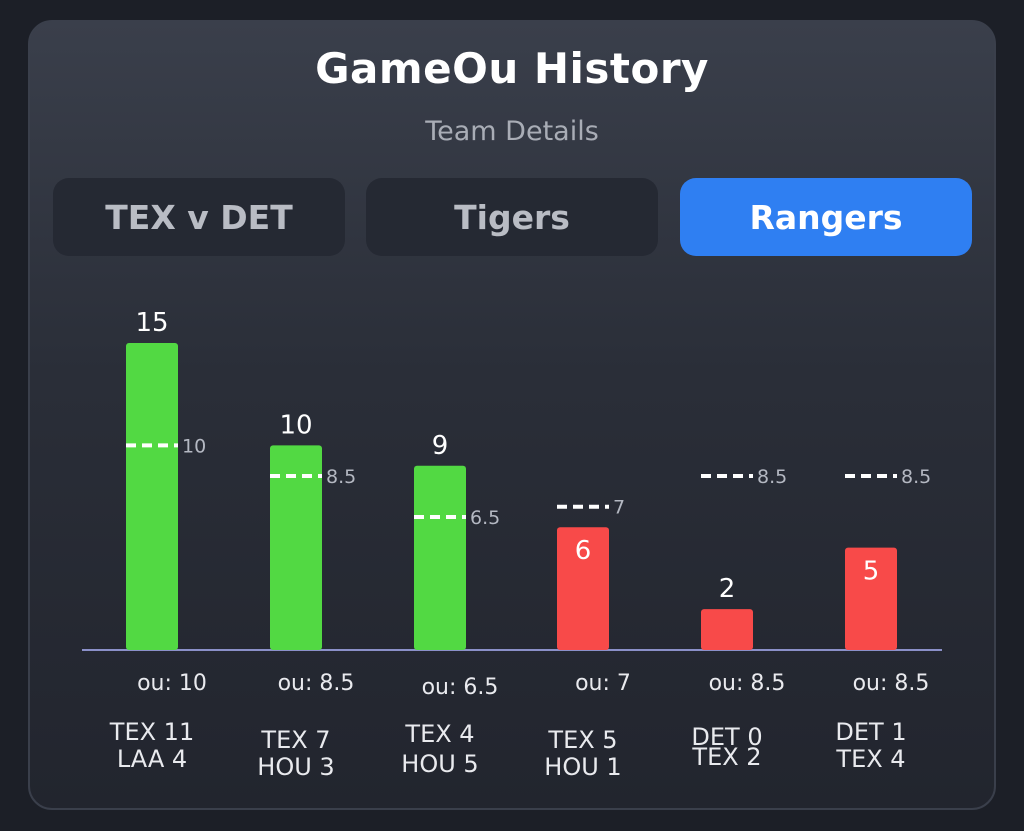  What do you see at coordinates (172, 683) in the screenshot?
I see `ou-tick-label: ou: 10` at bounding box center [172, 683].